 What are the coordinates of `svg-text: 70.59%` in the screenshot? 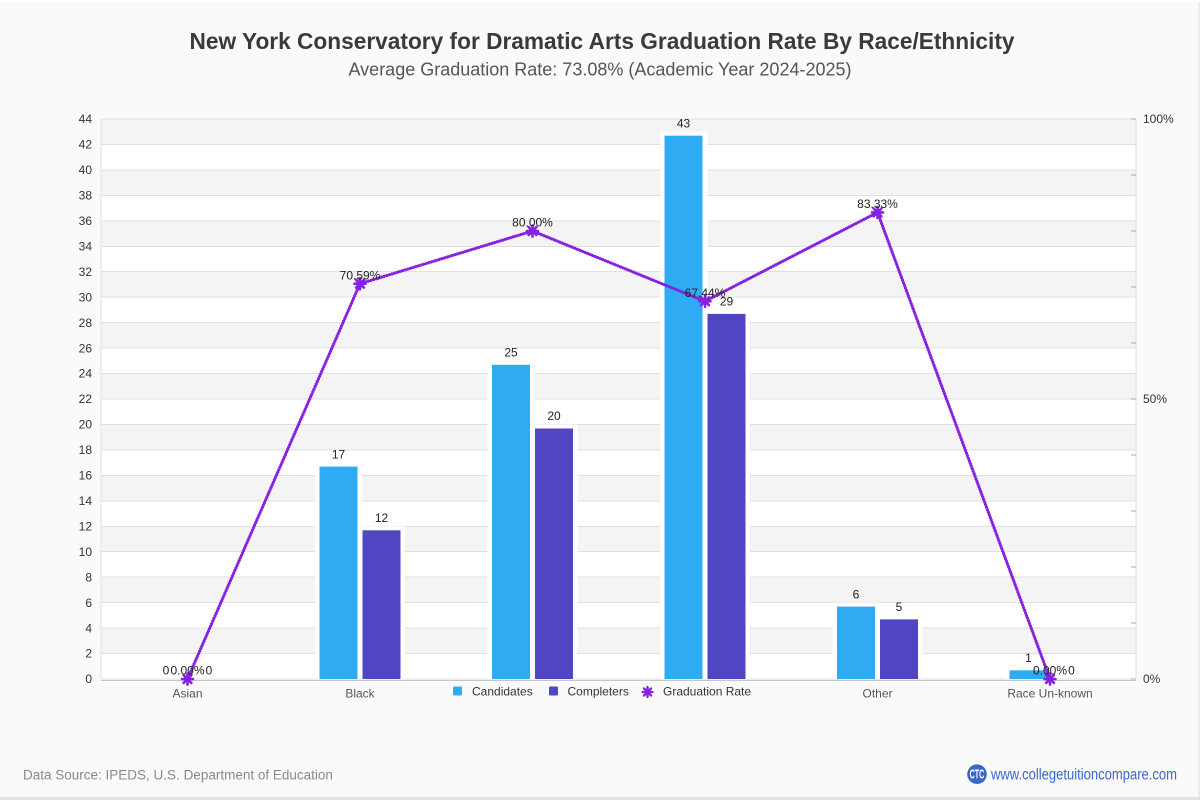 It's located at (360, 275).